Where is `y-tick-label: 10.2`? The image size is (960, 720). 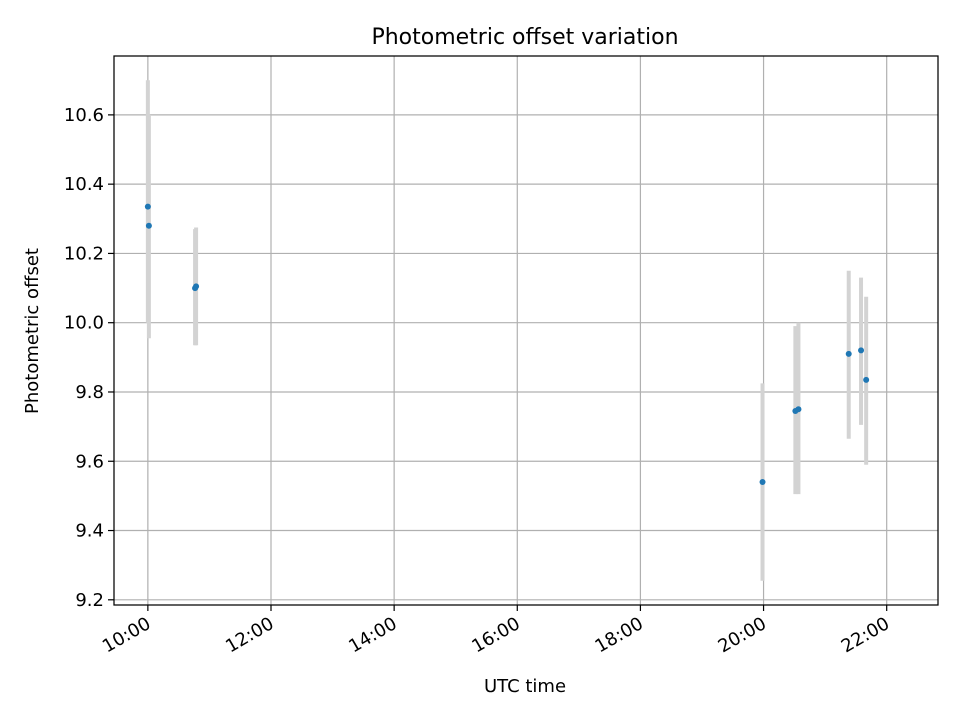 y-tick-label: 10.2 is located at coordinates (84, 253).